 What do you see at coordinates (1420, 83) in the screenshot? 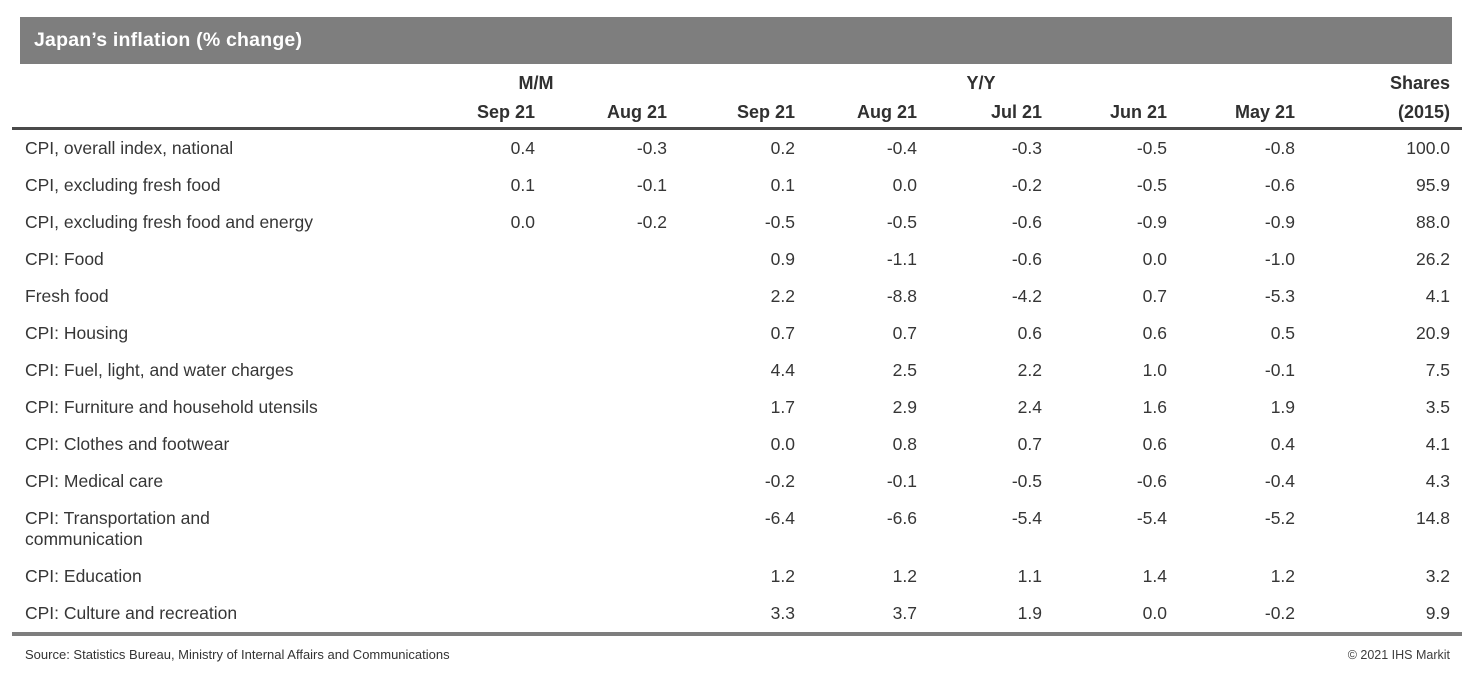
I see `group-header-shares: Shares` at bounding box center [1420, 83].